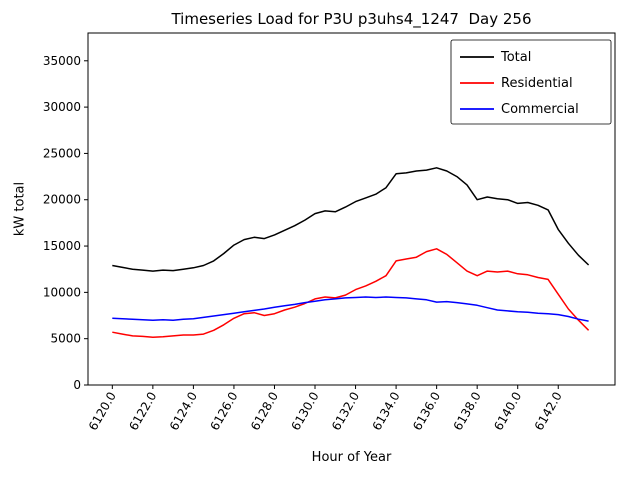  What do you see at coordinates (540, 109) in the screenshot?
I see `legend-label-commercial: Commercial` at bounding box center [540, 109].